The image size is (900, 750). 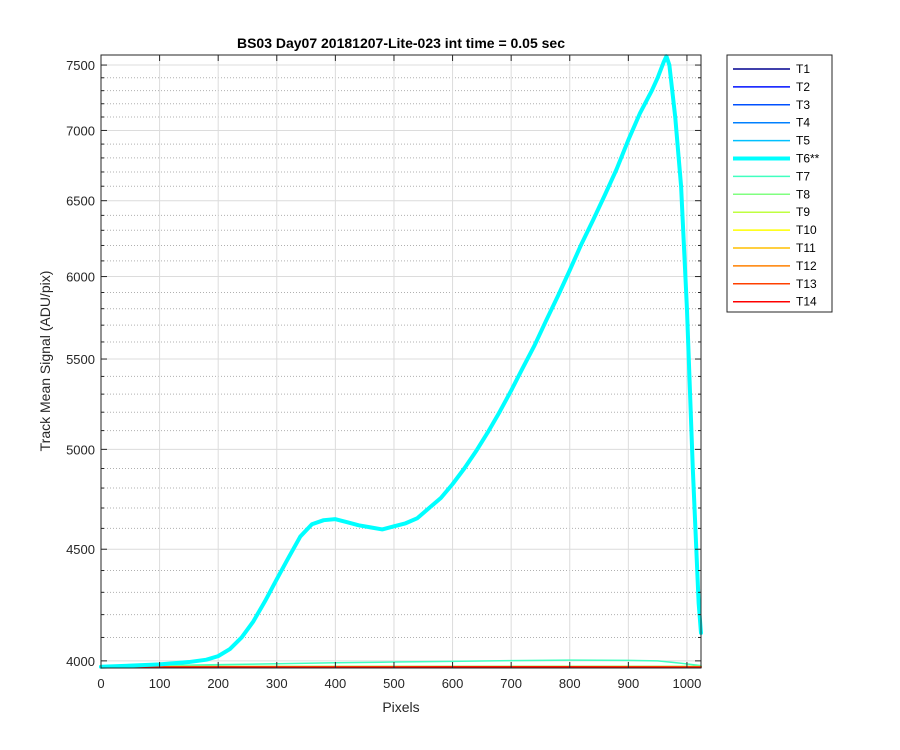 What do you see at coordinates (511, 683) in the screenshot?
I see `x-tick-label: 700` at bounding box center [511, 683].